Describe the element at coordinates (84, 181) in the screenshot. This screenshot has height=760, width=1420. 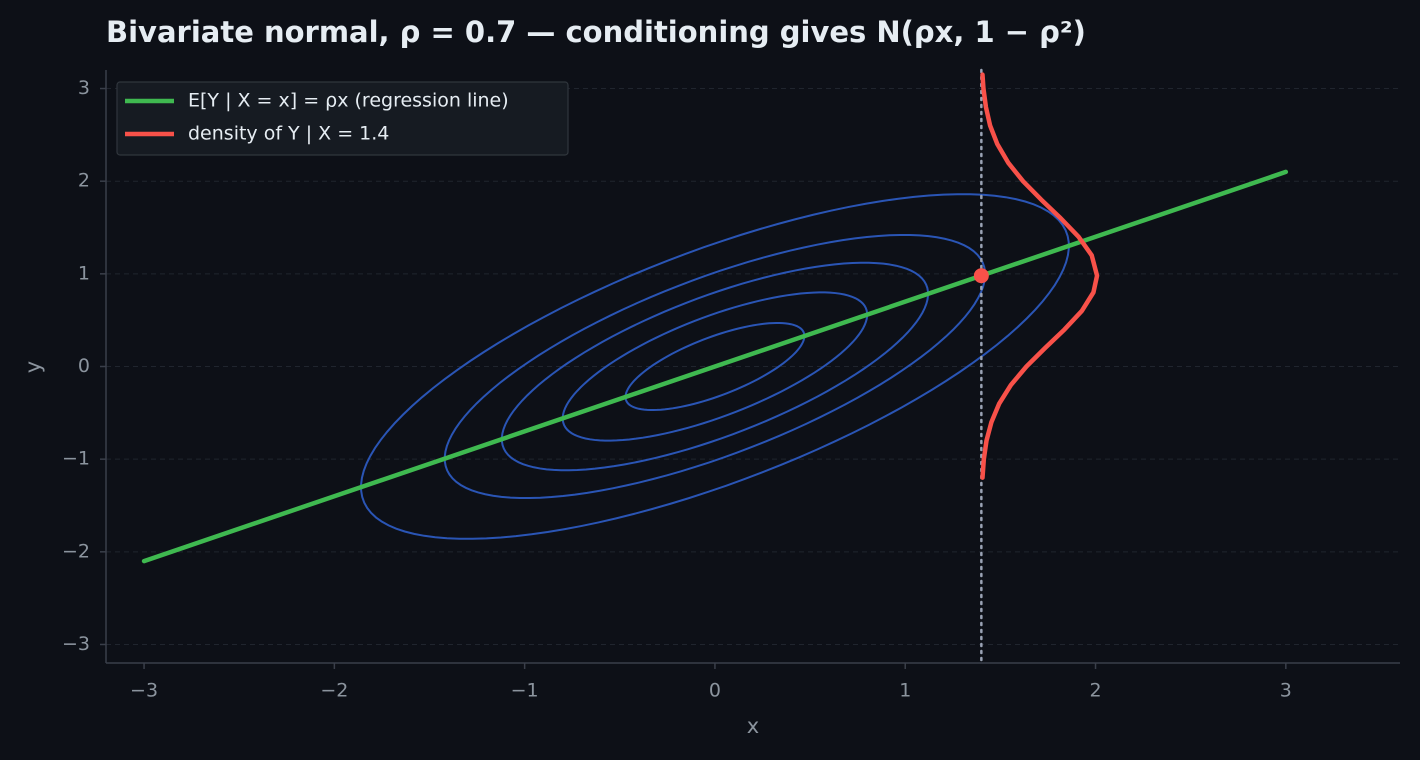
I see `y-tick-label: 2` at that location.